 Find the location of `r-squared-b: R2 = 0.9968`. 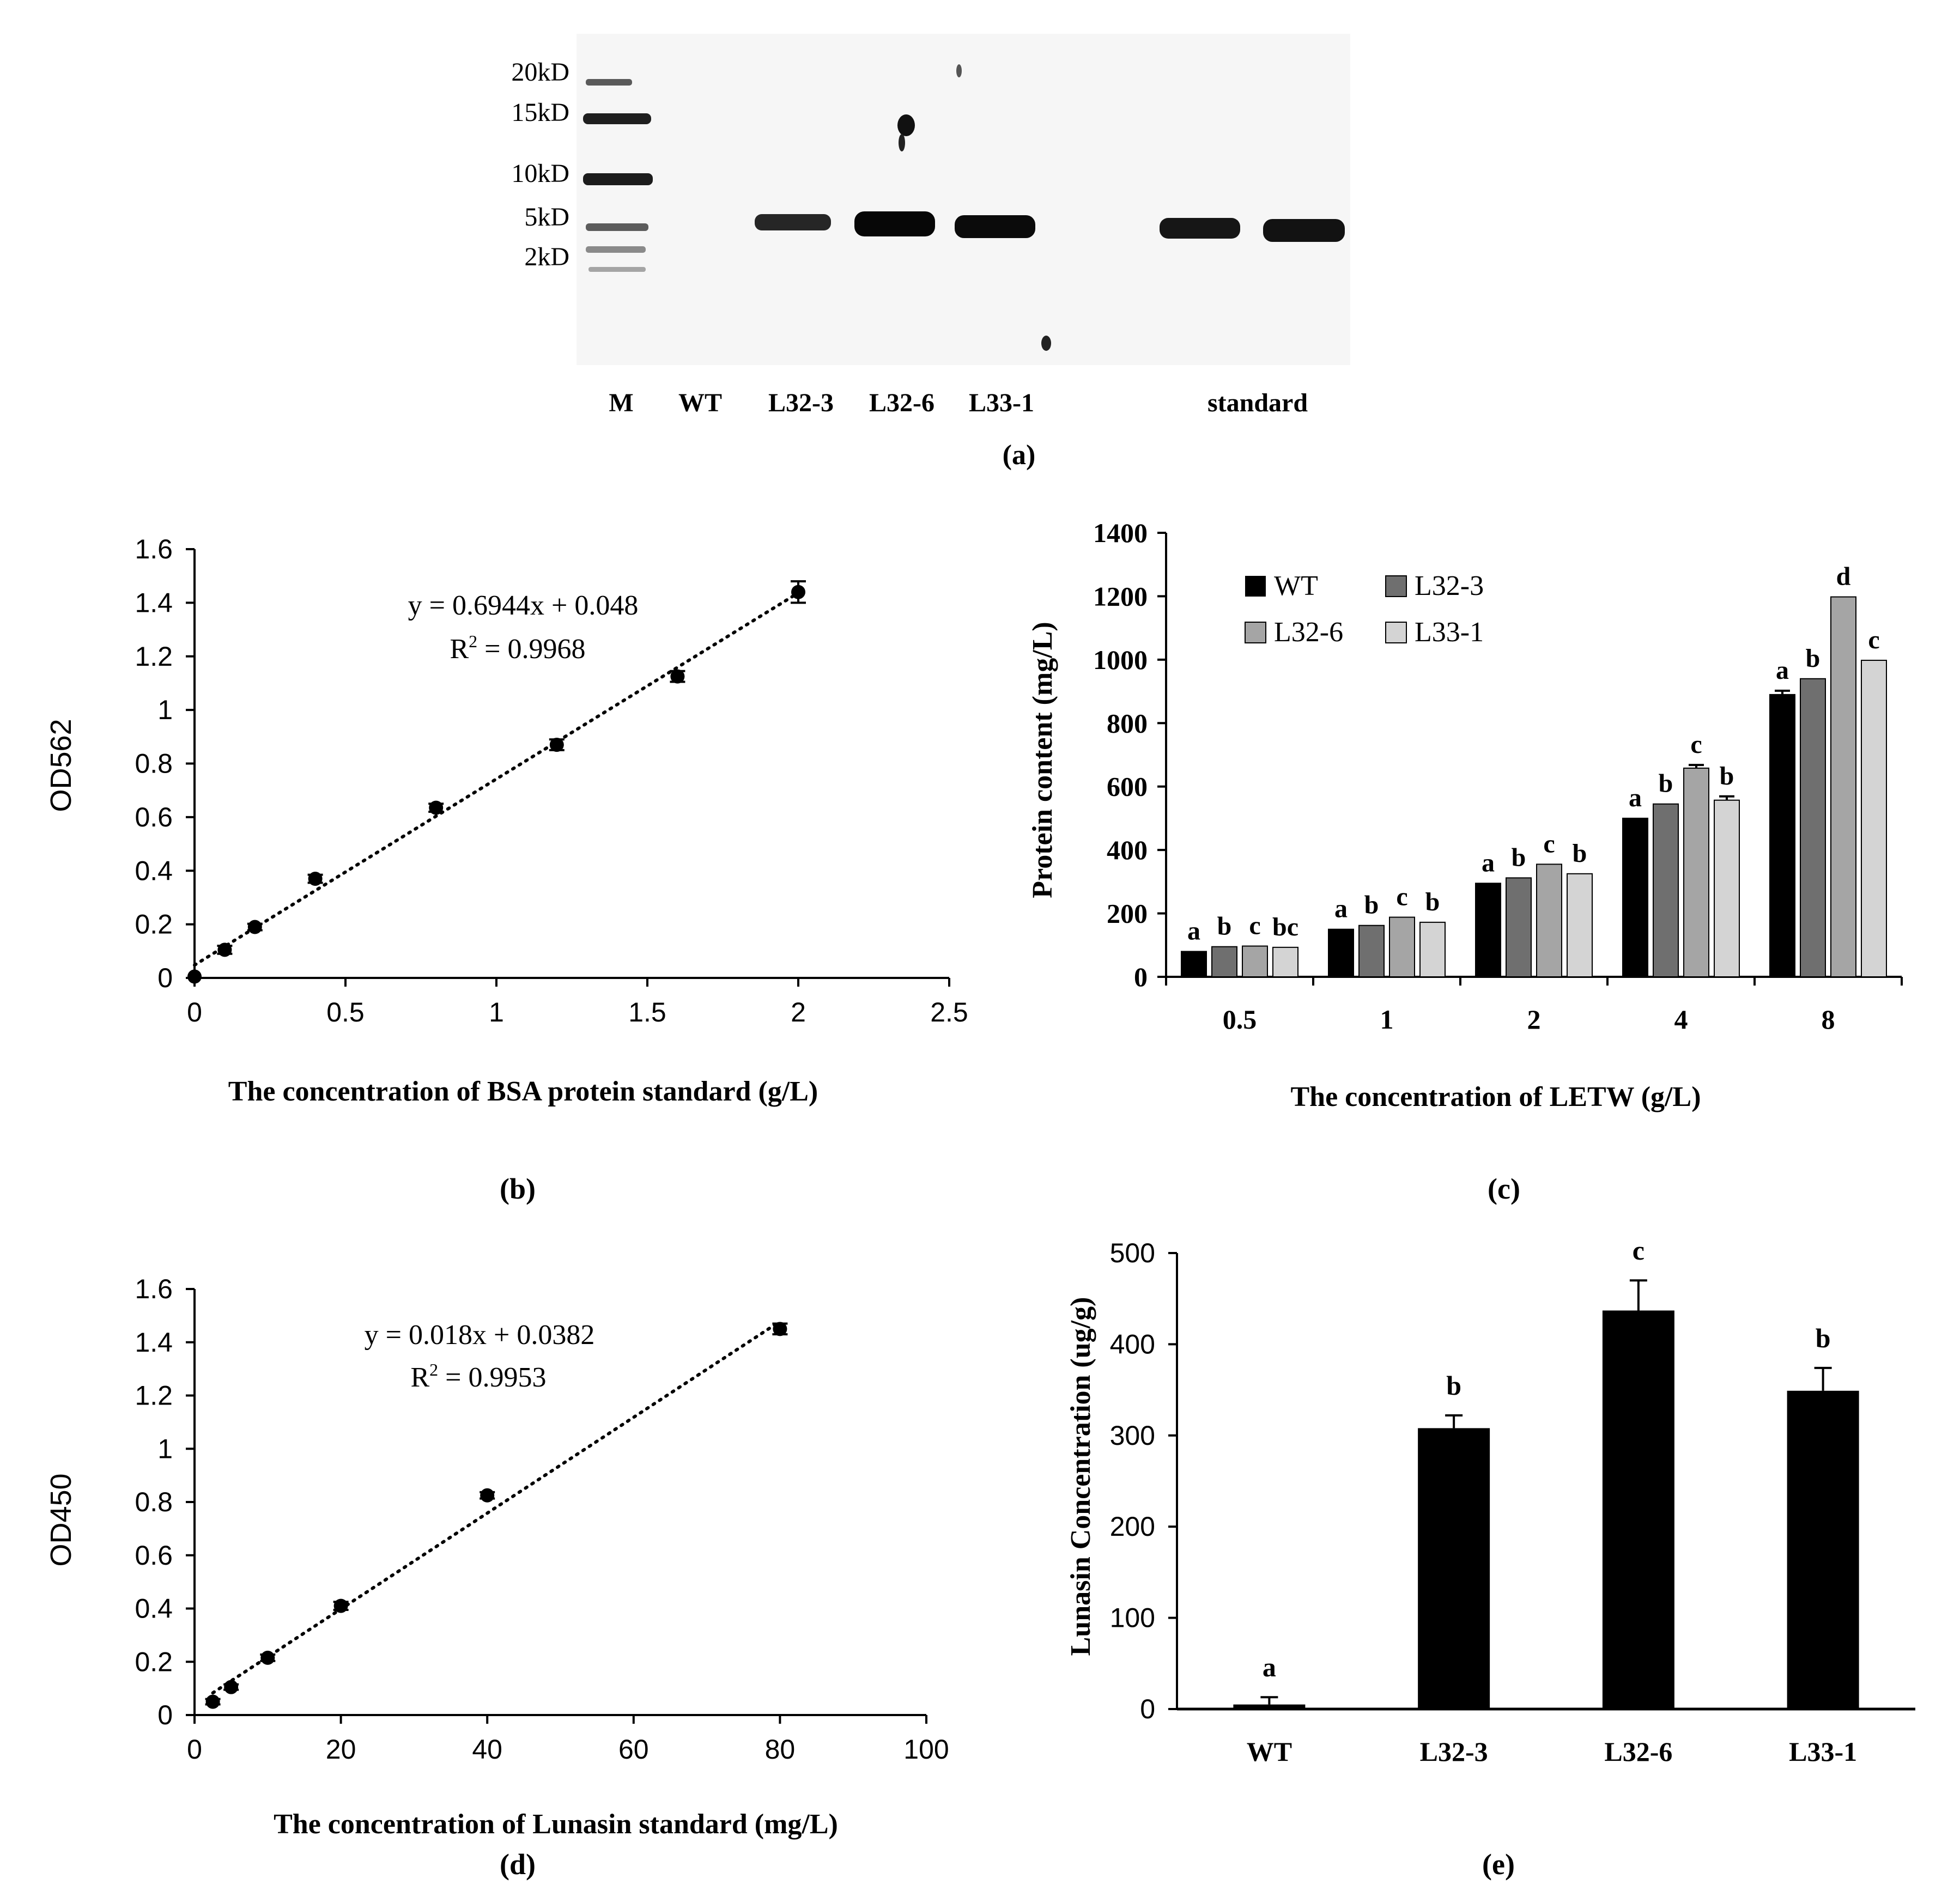

r-squared-b: R2 = 0.9968 is located at coordinates (517, 648).